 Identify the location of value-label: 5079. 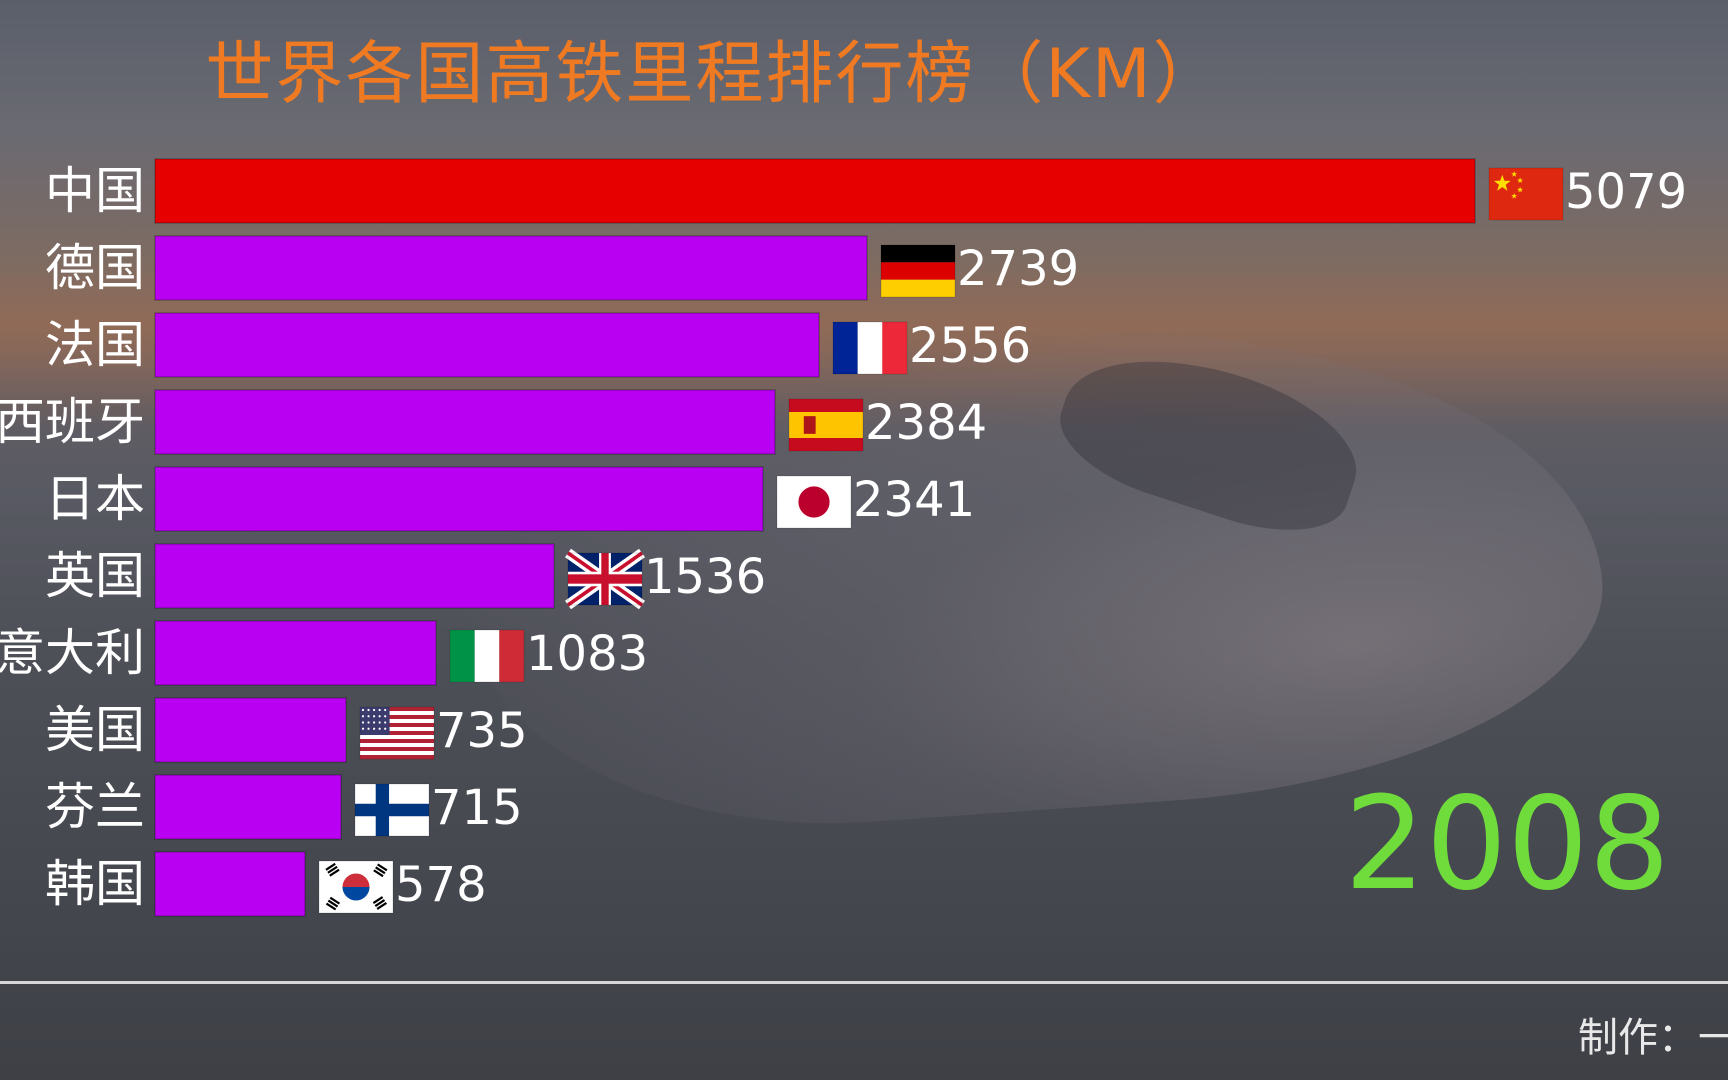
(1626, 192).